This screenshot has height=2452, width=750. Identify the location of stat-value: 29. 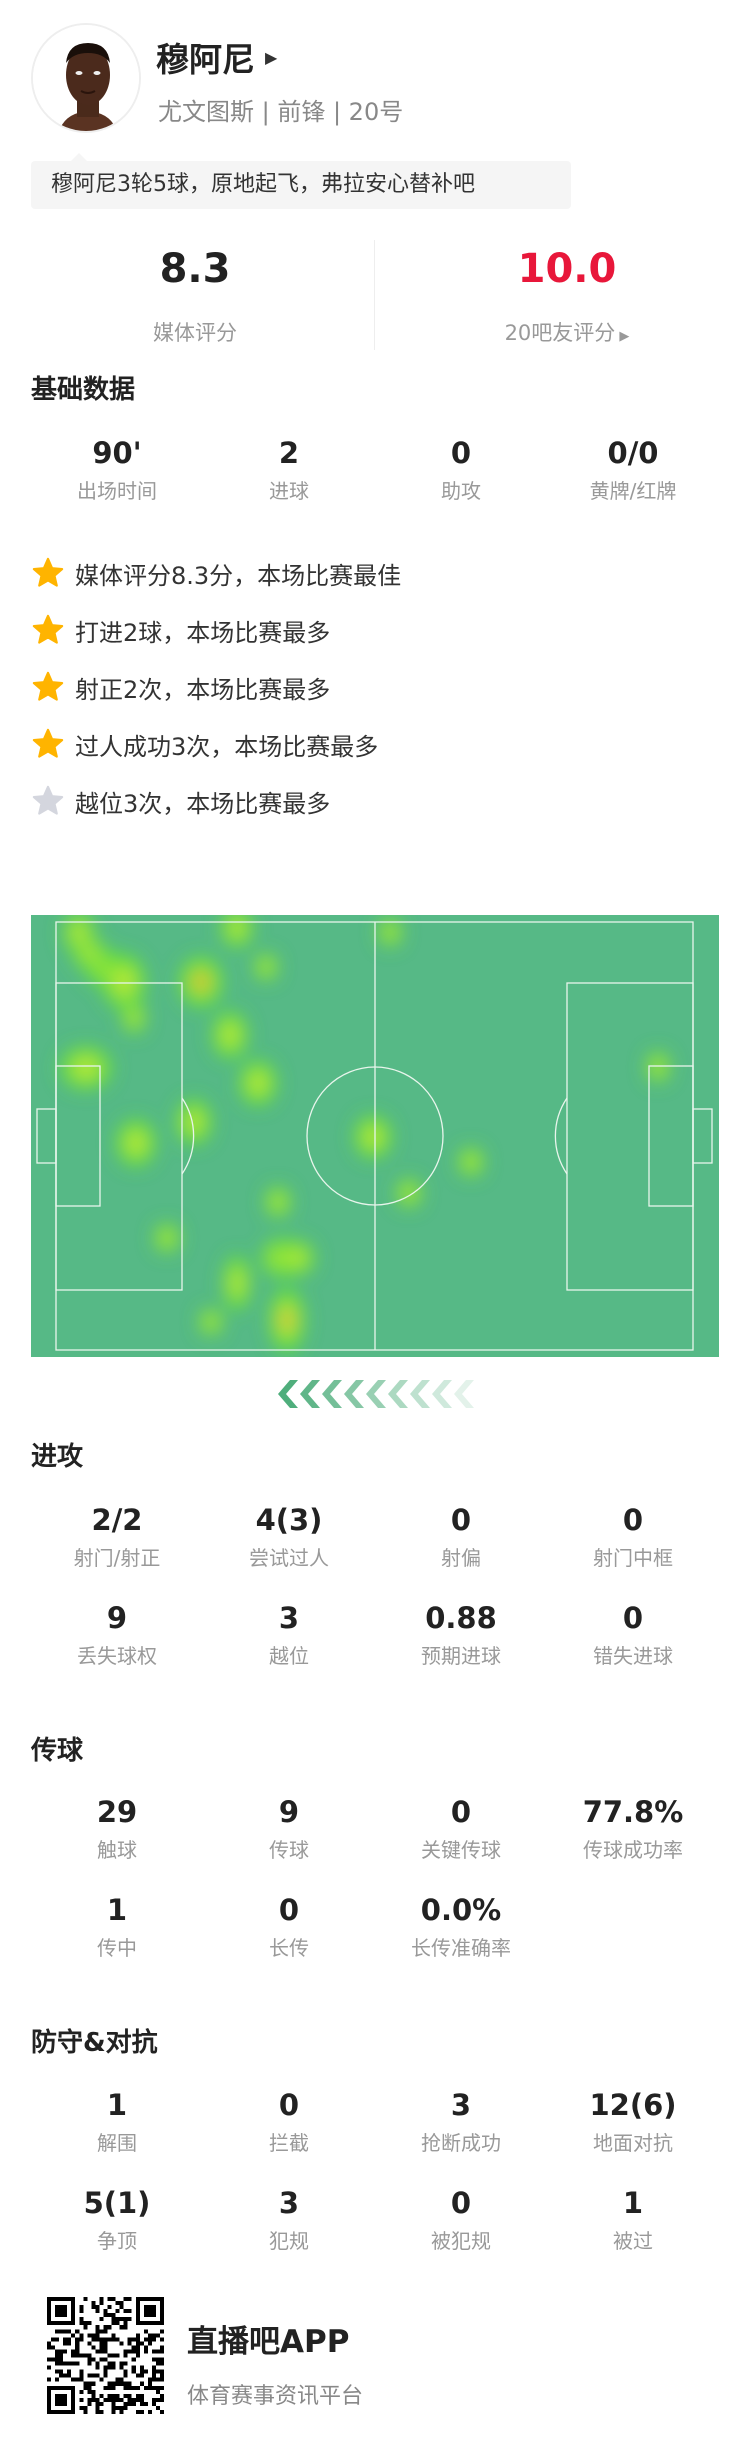
(117, 1812).